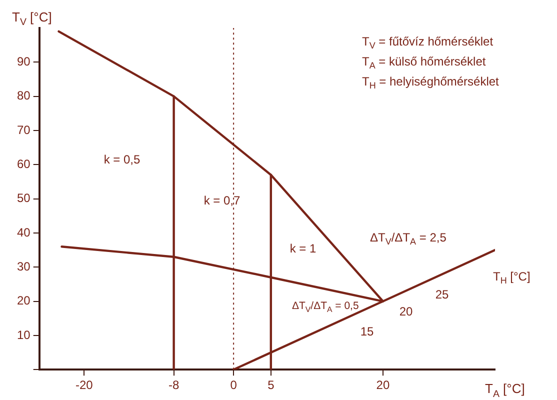  What do you see at coordinates (222, 200) in the screenshot?
I see `annotation: k = 0,7` at bounding box center [222, 200].